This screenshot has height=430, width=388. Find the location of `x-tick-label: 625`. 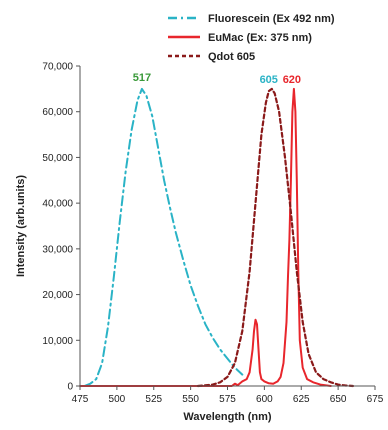

x-tick-label: 625 is located at coordinates (301, 399).